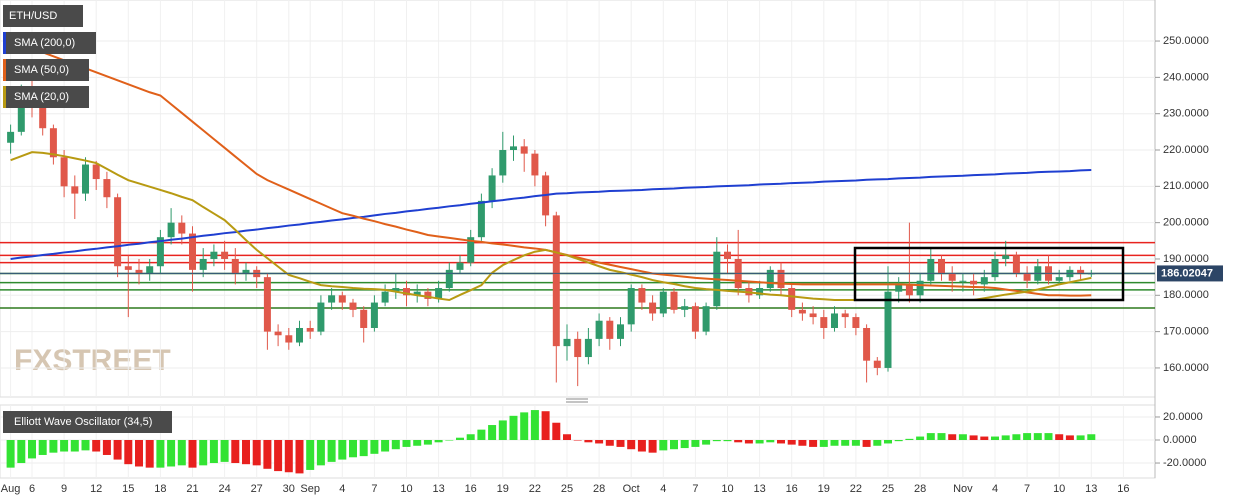 The width and height of the screenshot is (1244, 501). What do you see at coordinates (631, 489) in the screenshot?
I see `x-tick-label: Oct` at bounding box center [631, 489].